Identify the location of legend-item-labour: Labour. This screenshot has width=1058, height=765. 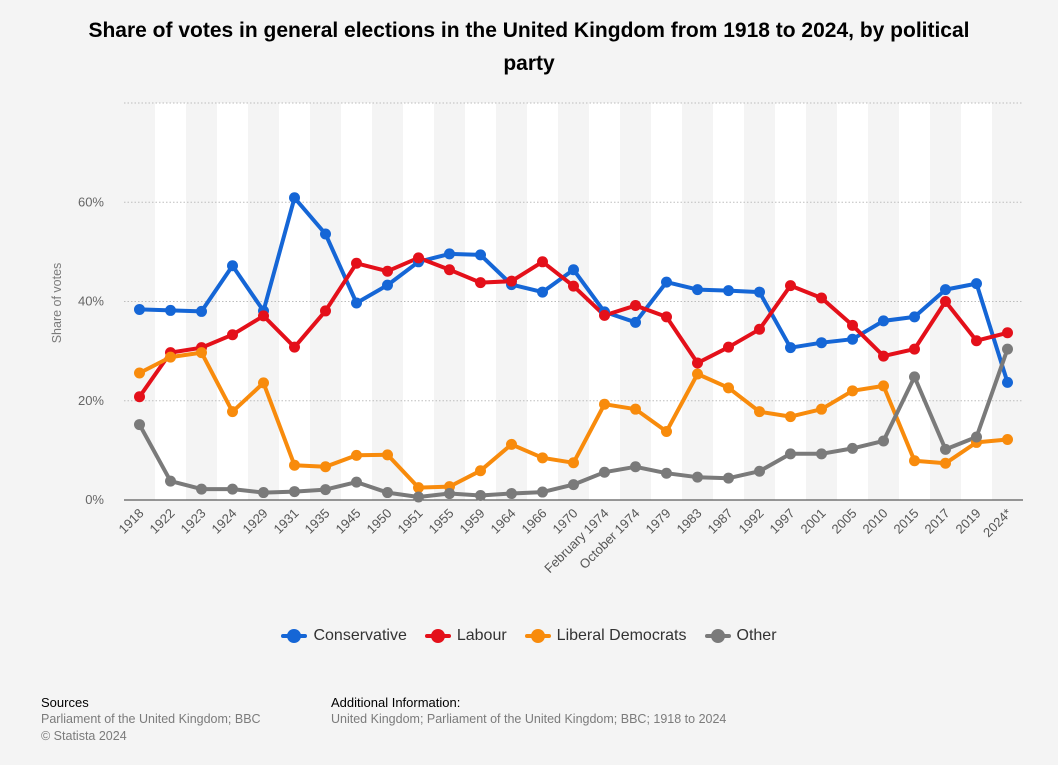
(465, 636).